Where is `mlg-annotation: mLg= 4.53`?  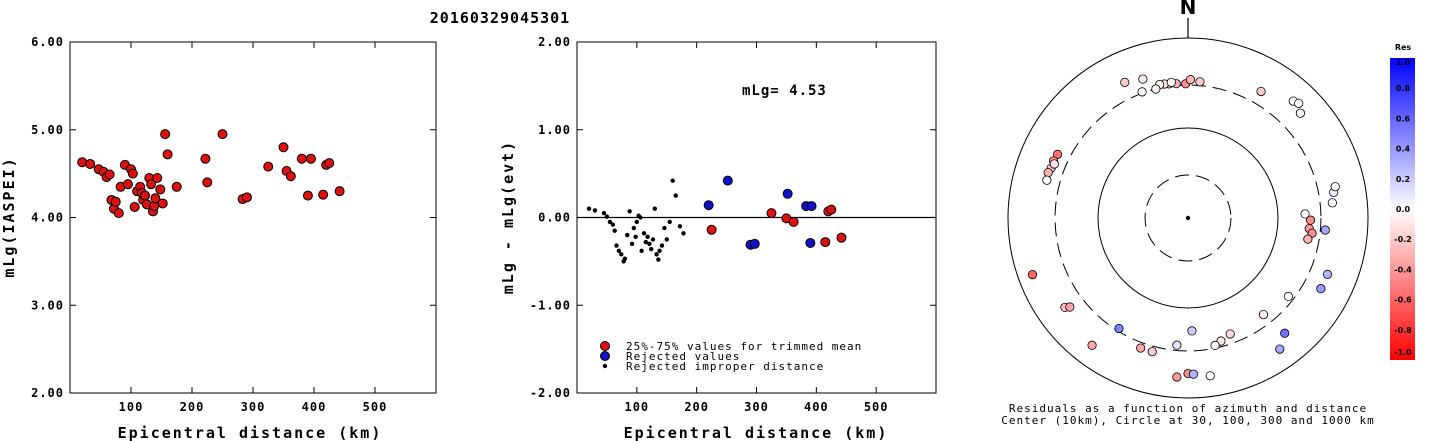 mlg-annotation: mLg= 4.53 is located at coordinates (784, 91).